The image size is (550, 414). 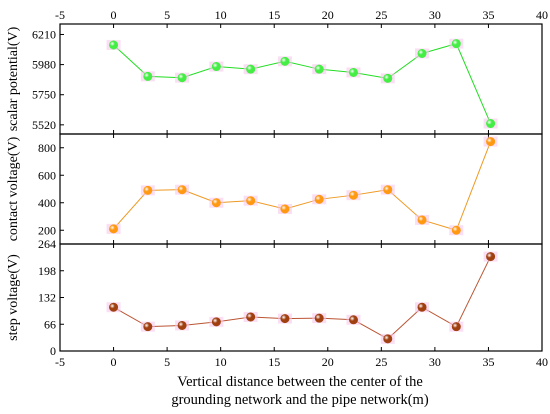 I want to click on y-axis-title-bottom: step voltage(V), so click(x=13, y=297).